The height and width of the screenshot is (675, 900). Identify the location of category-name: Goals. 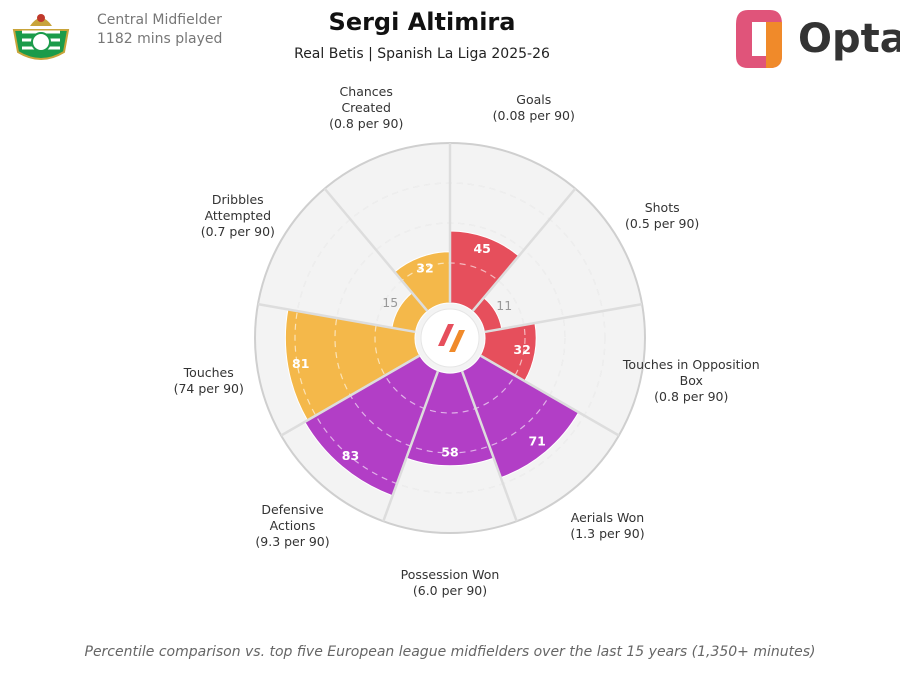
(534, 99).